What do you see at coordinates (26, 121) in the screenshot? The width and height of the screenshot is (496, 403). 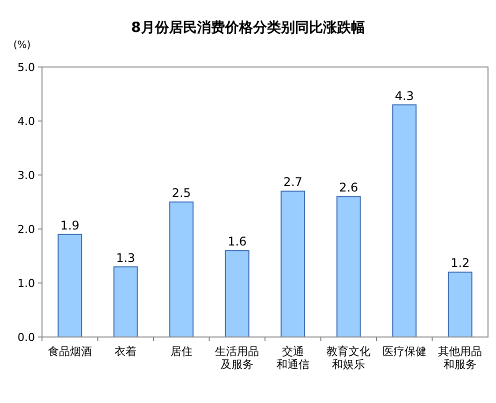 I see `y-tick-label: 4.0` at bounding box center [26, 121].